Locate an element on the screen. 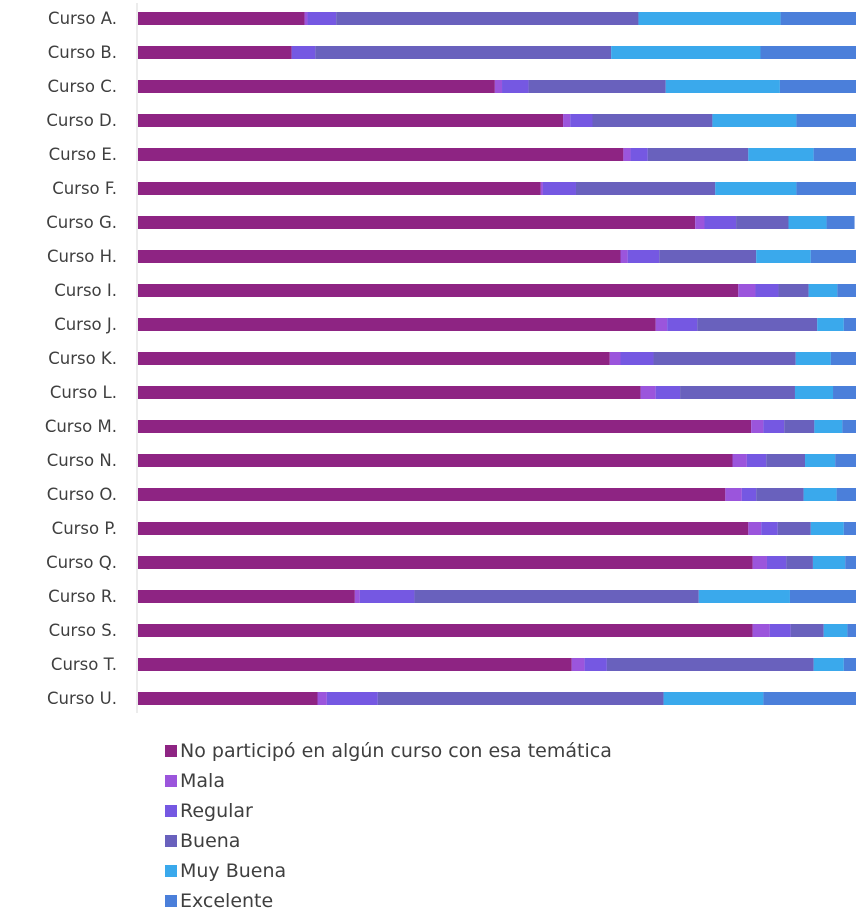 Image resolution: width=864 pixels, height=915 pixels. category-label: Curso A. is located at coordinates (82, 18).